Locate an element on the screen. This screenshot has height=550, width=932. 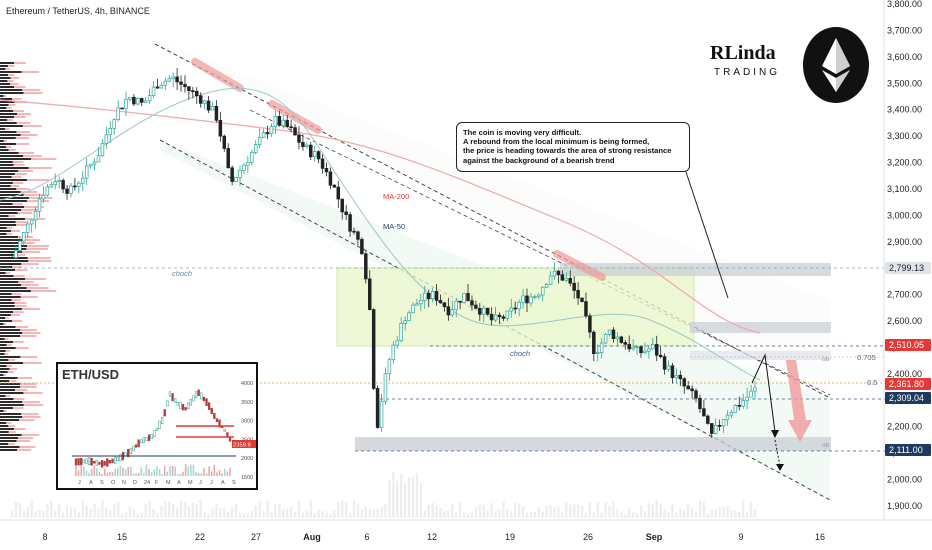
choch-label-2: choch is located at coordinates (520, 353).